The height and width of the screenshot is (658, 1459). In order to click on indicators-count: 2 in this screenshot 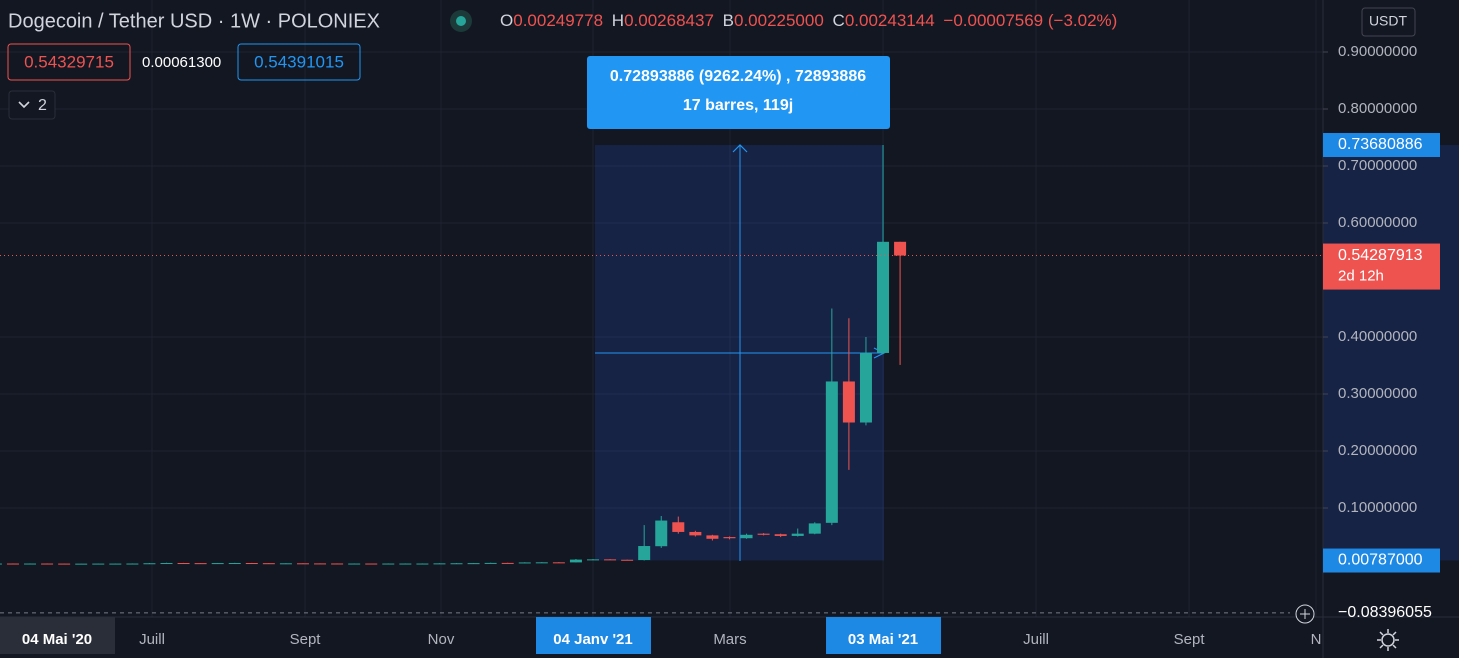, I will do `click(42, 105)`.